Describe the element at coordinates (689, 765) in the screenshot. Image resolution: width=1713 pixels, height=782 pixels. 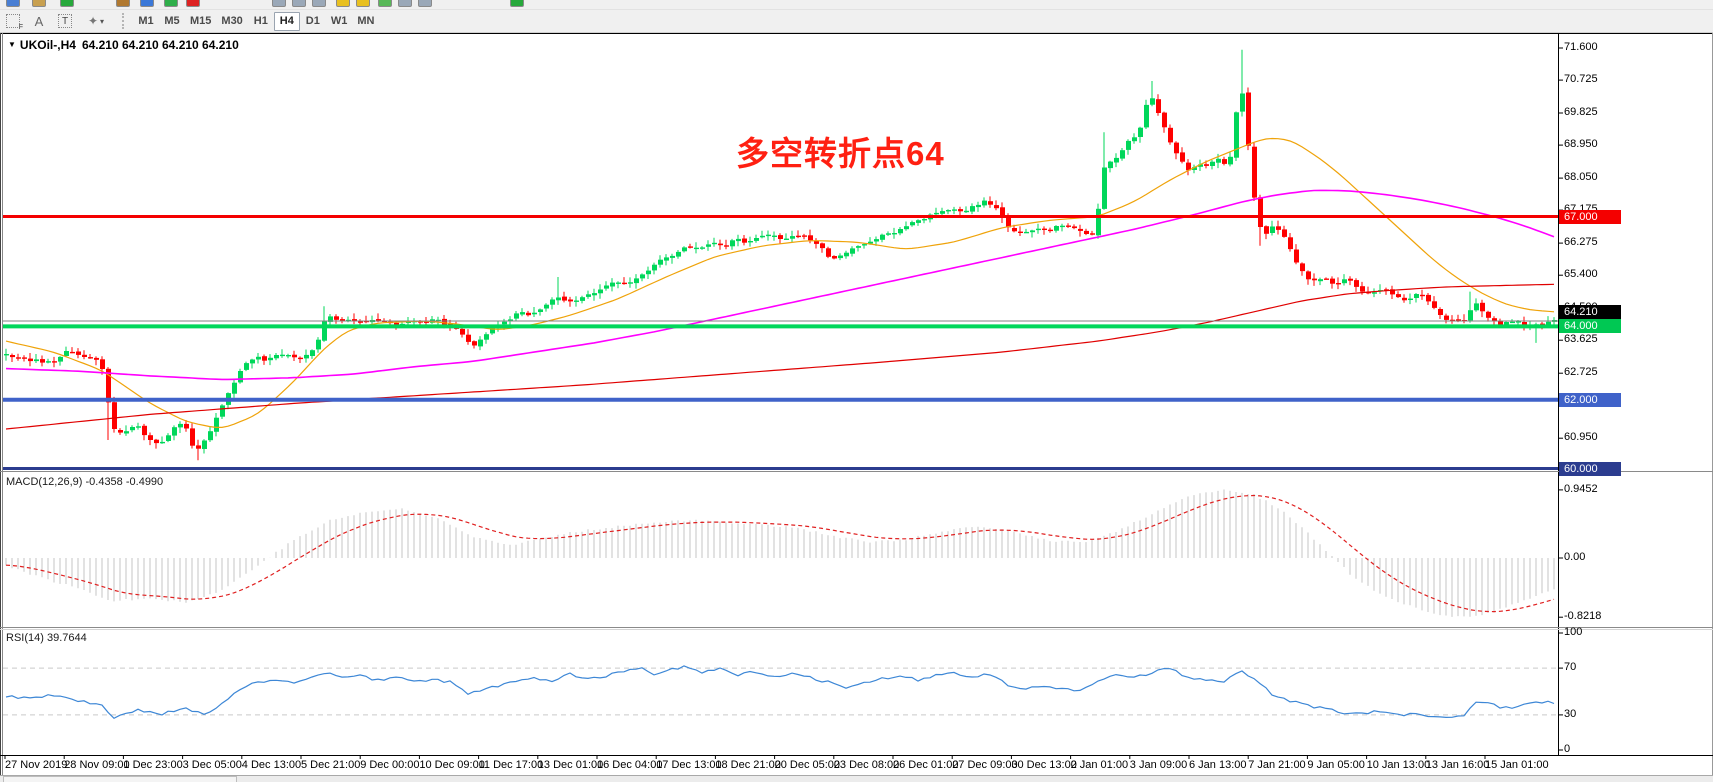
I see `time-tick-label: 17 Dec 13:00` at that location.